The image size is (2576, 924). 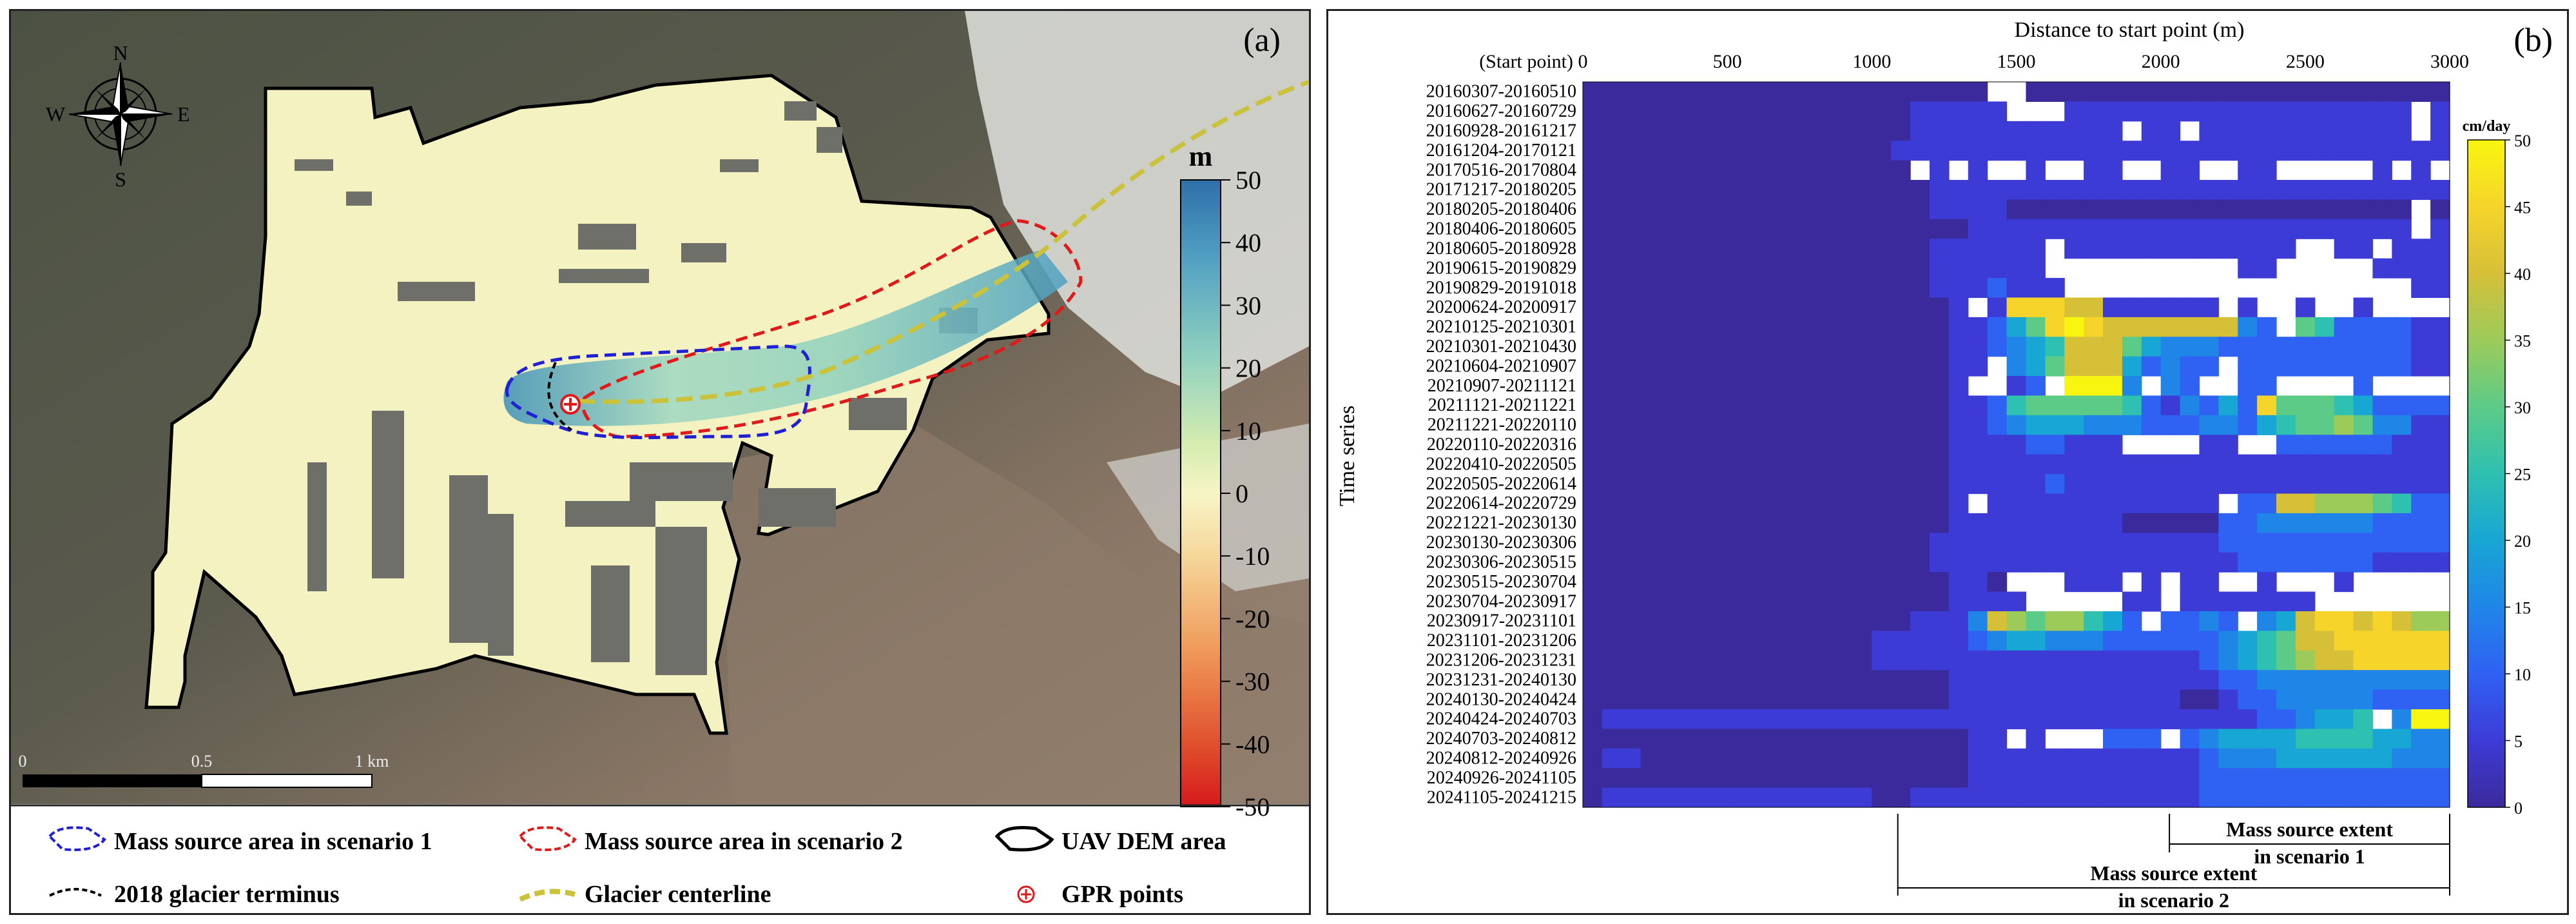 What do you see at coordinates (2130, 30) in the screenshot?
I see `x-axis-title: Distance to start point (m)` at bounding box center [2130, 30].